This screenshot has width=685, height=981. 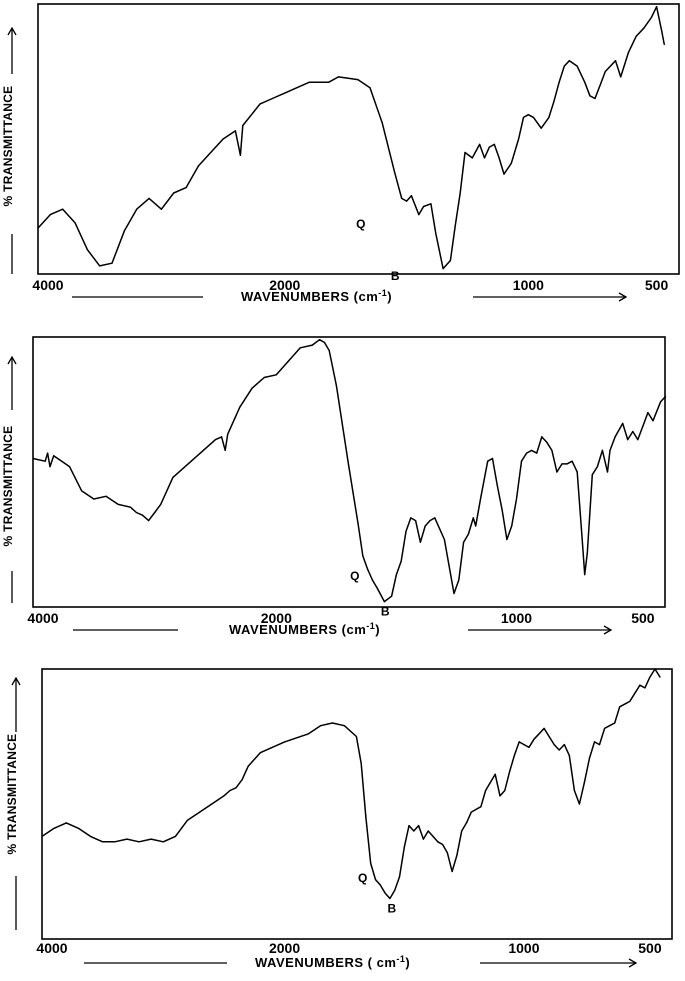 What do you see at coordinates (284, 948) in the screenshot?
I see `panel-3-tick-label-2000: 2000` at bounding box center [284, 948].